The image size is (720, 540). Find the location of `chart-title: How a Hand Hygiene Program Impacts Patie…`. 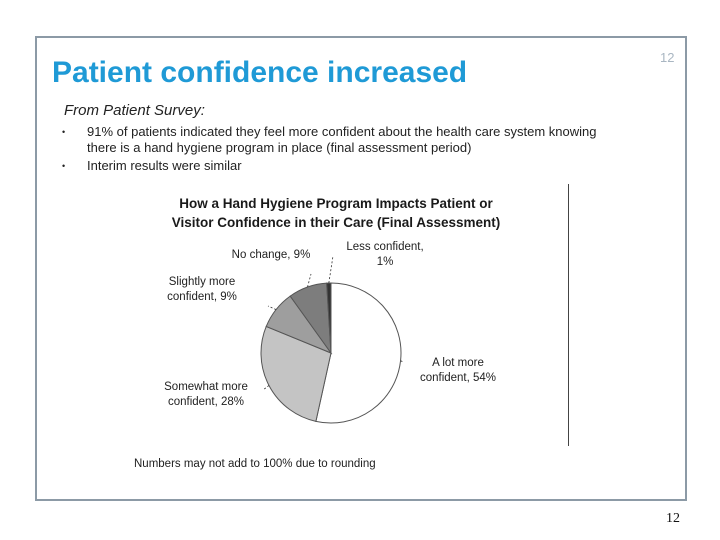

chart-title: How a Hand Hygiene Program Impacts Patie… is located at coordinates (336, 213).